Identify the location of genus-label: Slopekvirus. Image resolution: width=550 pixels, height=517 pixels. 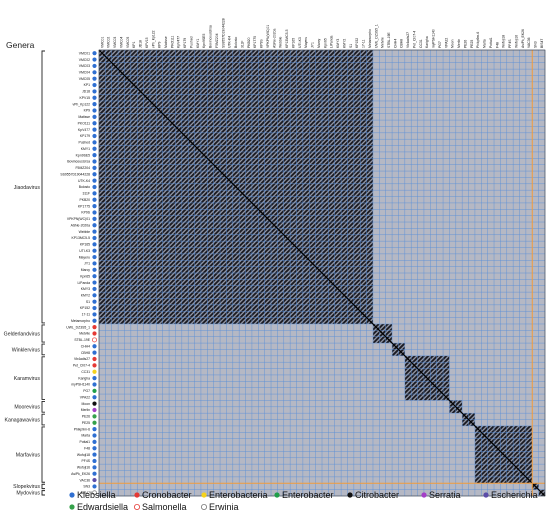
(26, 487).